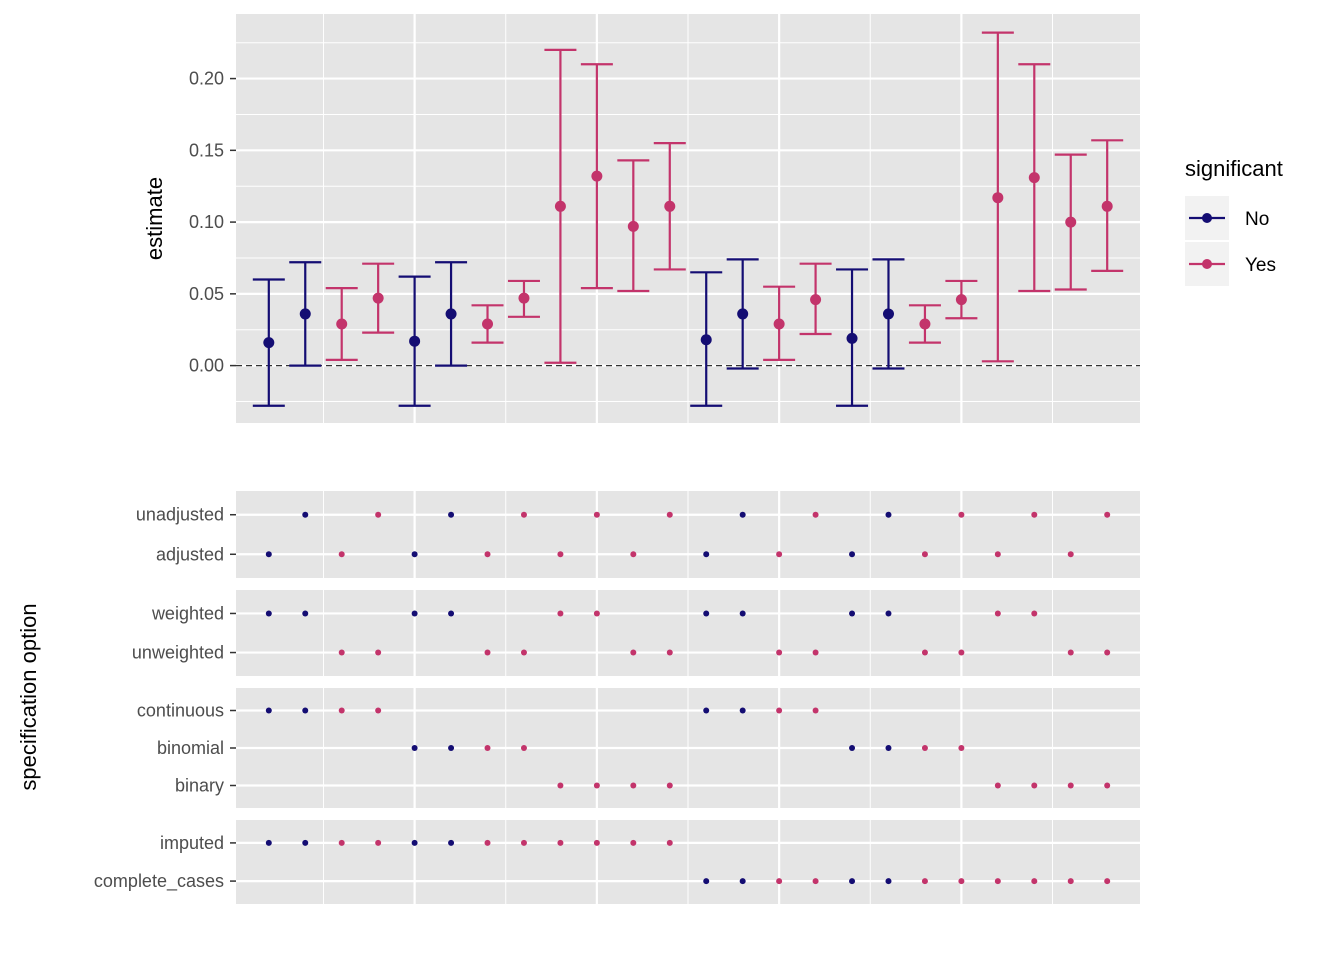 Image resolution: width=1344 pixels, height=960 pixels. I want to click on legend-label-yes: Yes, so click(1260, 265).